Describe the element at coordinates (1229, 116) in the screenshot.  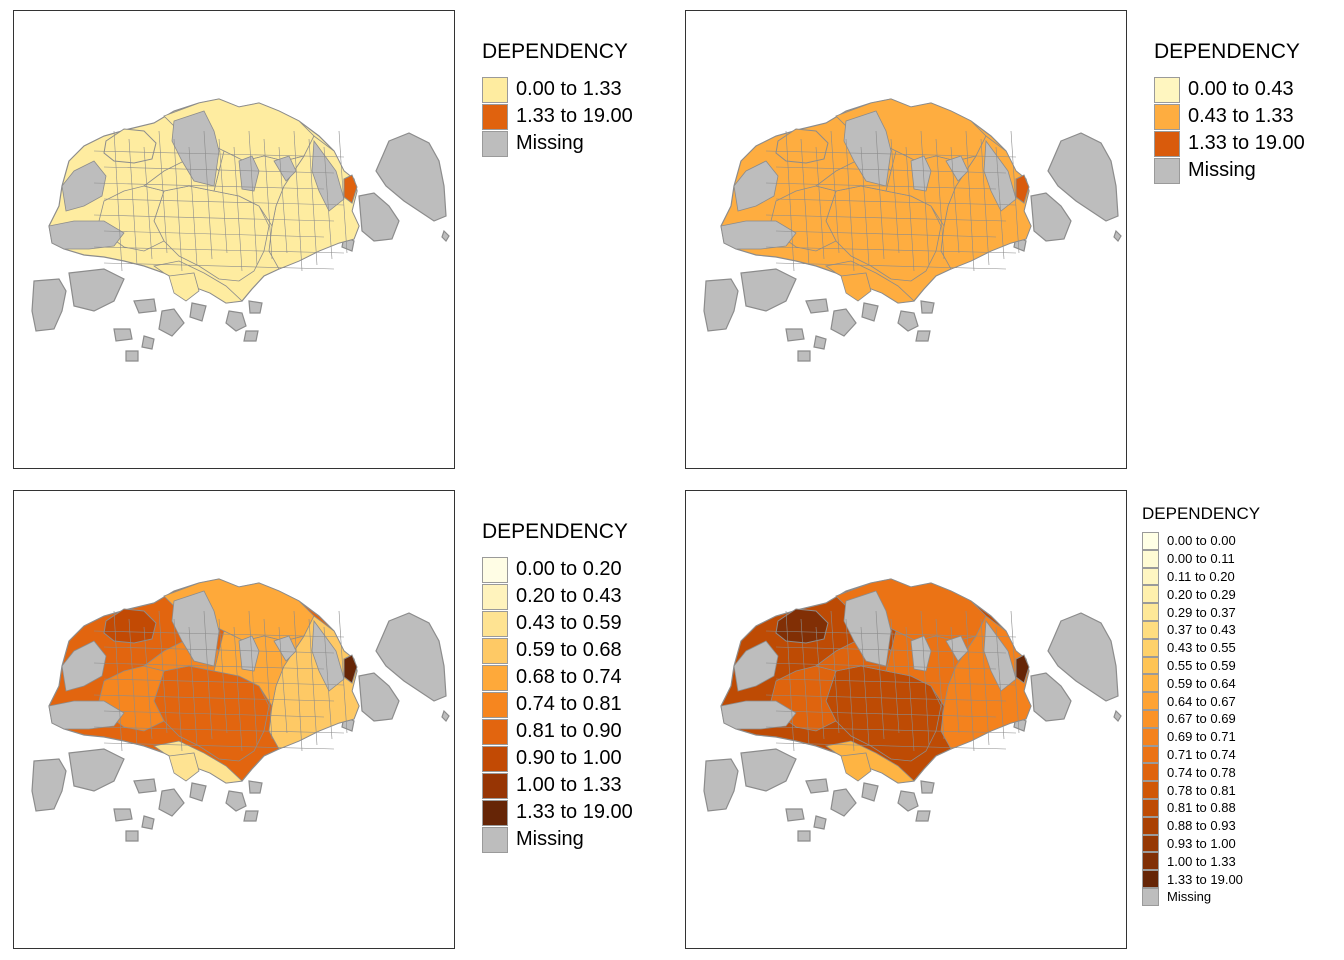
I see `legend-item: 0.43 to 1.33` at that location.